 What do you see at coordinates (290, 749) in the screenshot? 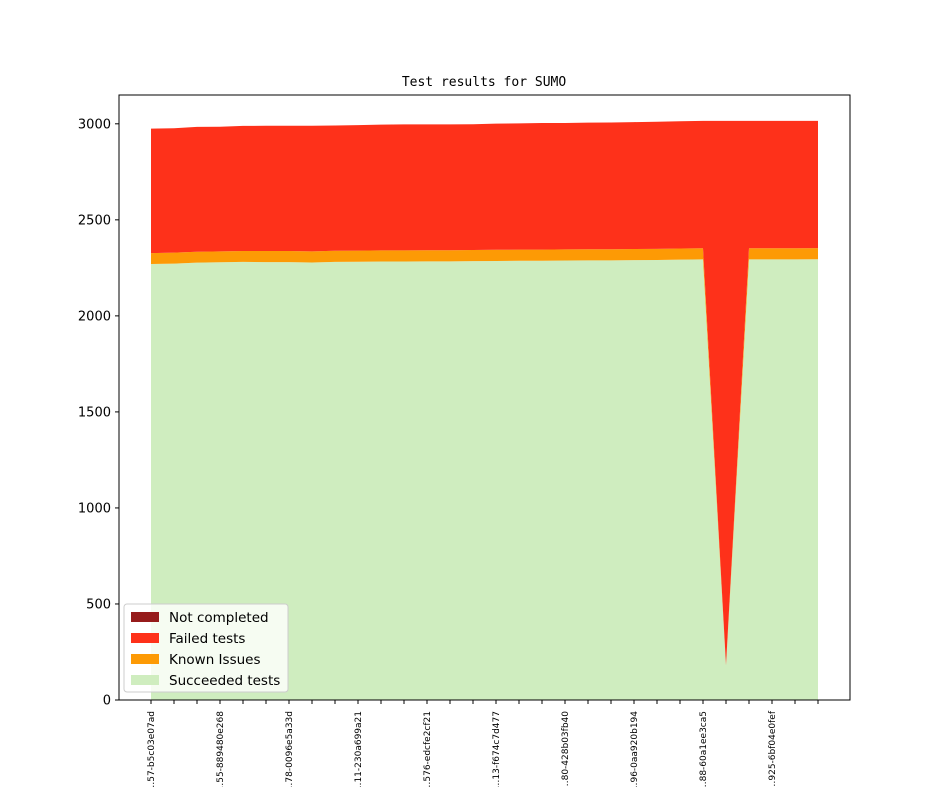
I see `x-tick-label: …78-0096e5a33d` at bounding box center [290, 749].